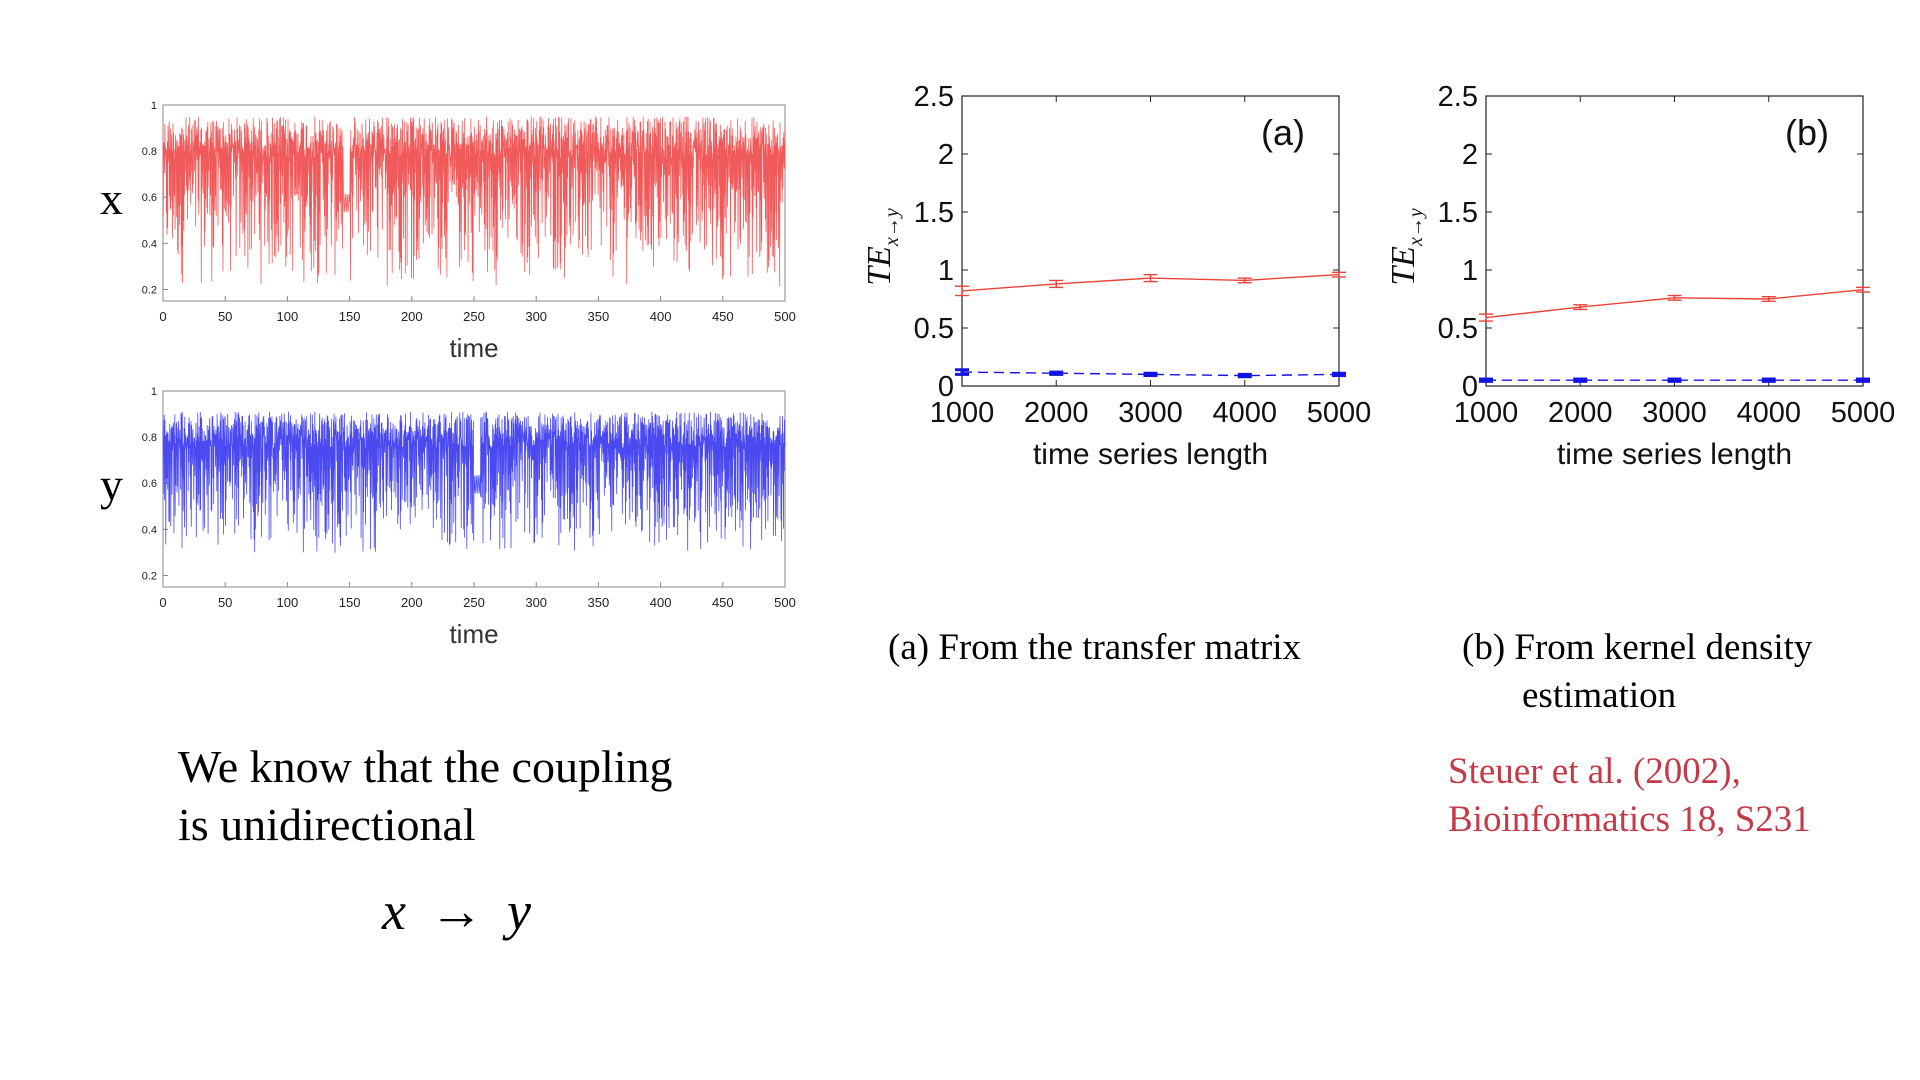 The image size is (1920, 1080). What do you see at coordinates (1283, 132) in the screenshot?
I see `panel-label: (a)` at bounding box center [1283, 132].